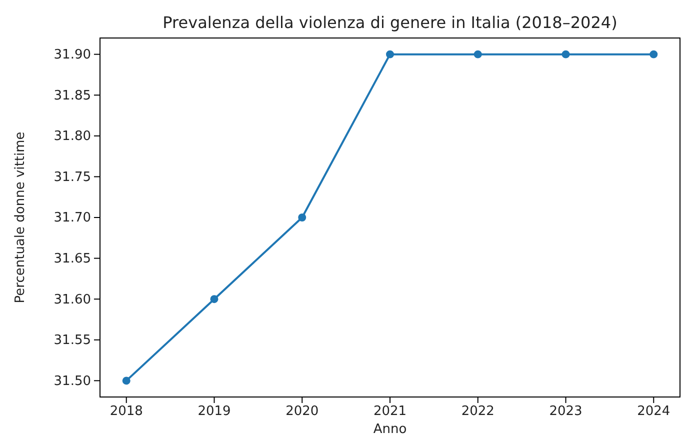 This screenshot has height=441, width=696. Describe the element at coordinates (72, 177) in the screenshot. I see `y-tick-label: 31.75` at that location.